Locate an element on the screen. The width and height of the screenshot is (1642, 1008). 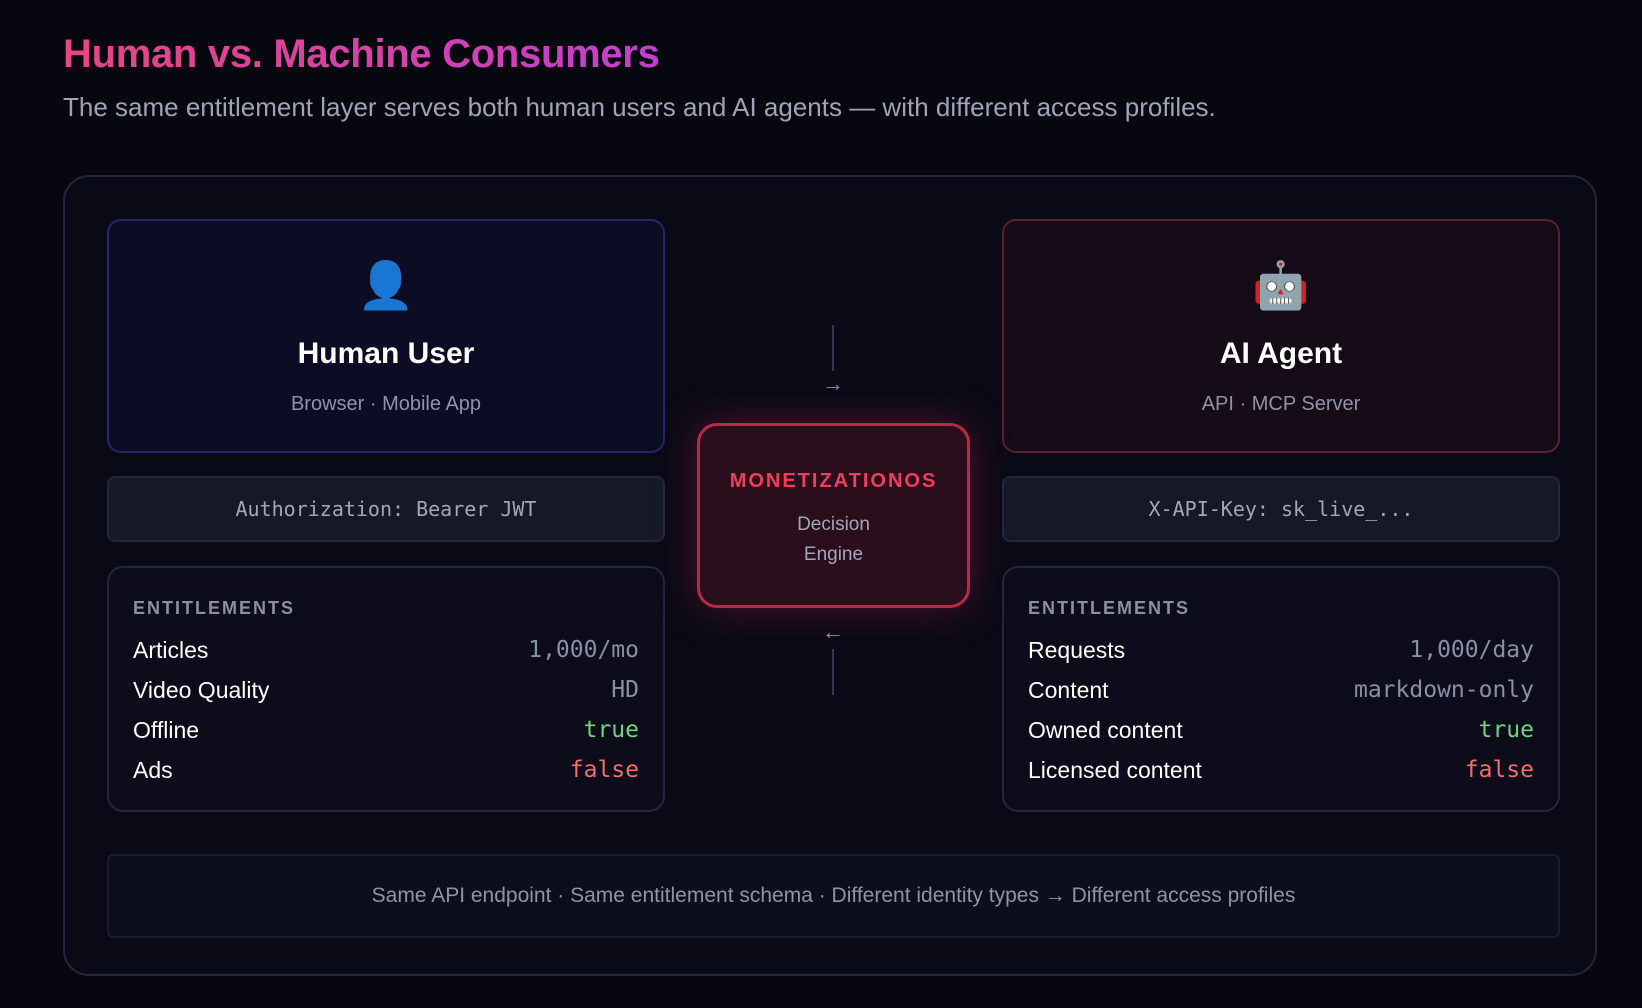
entitlement-row: Video Quality HD is located at coordinates (386, 690).